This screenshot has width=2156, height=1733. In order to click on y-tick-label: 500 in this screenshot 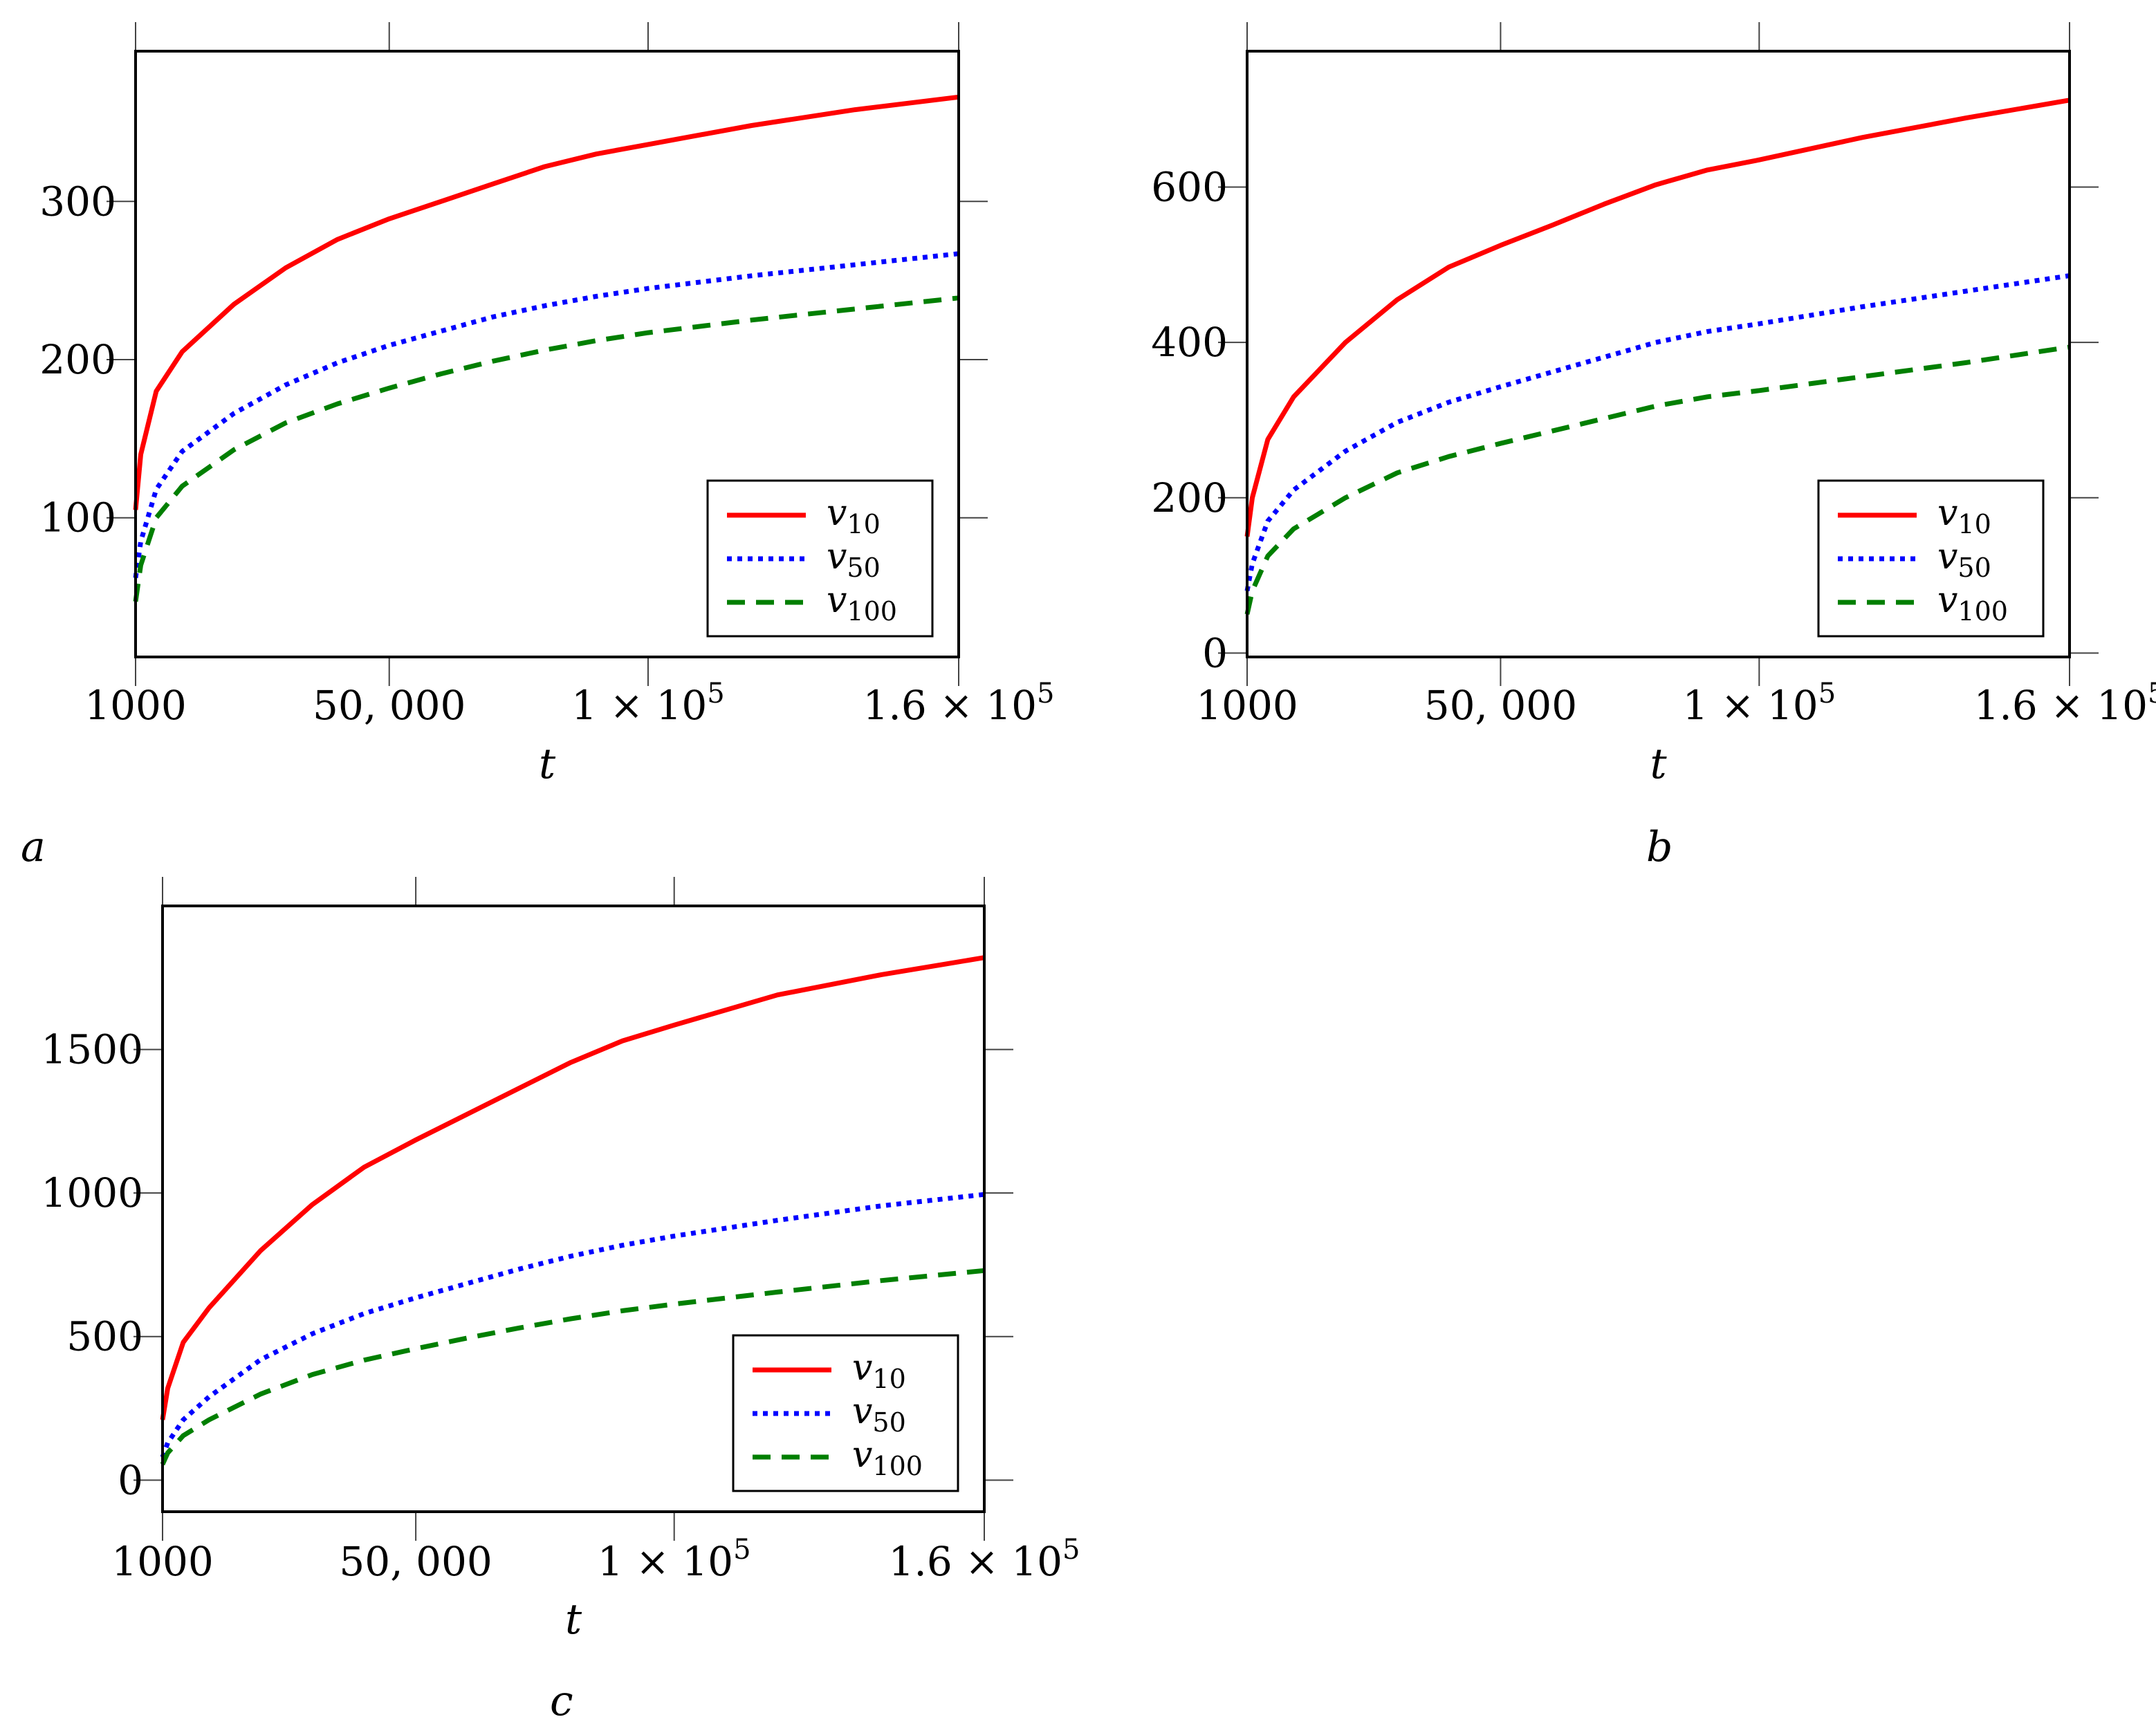, I will do `click(104, 1336)`.